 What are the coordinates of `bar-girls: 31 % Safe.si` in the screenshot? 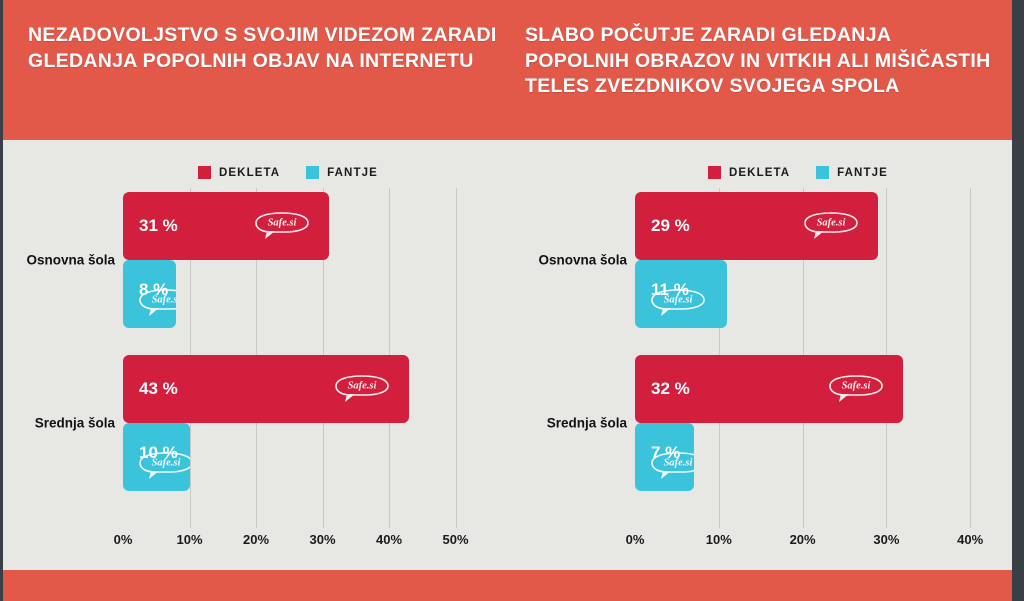 It's located at (226, 226).